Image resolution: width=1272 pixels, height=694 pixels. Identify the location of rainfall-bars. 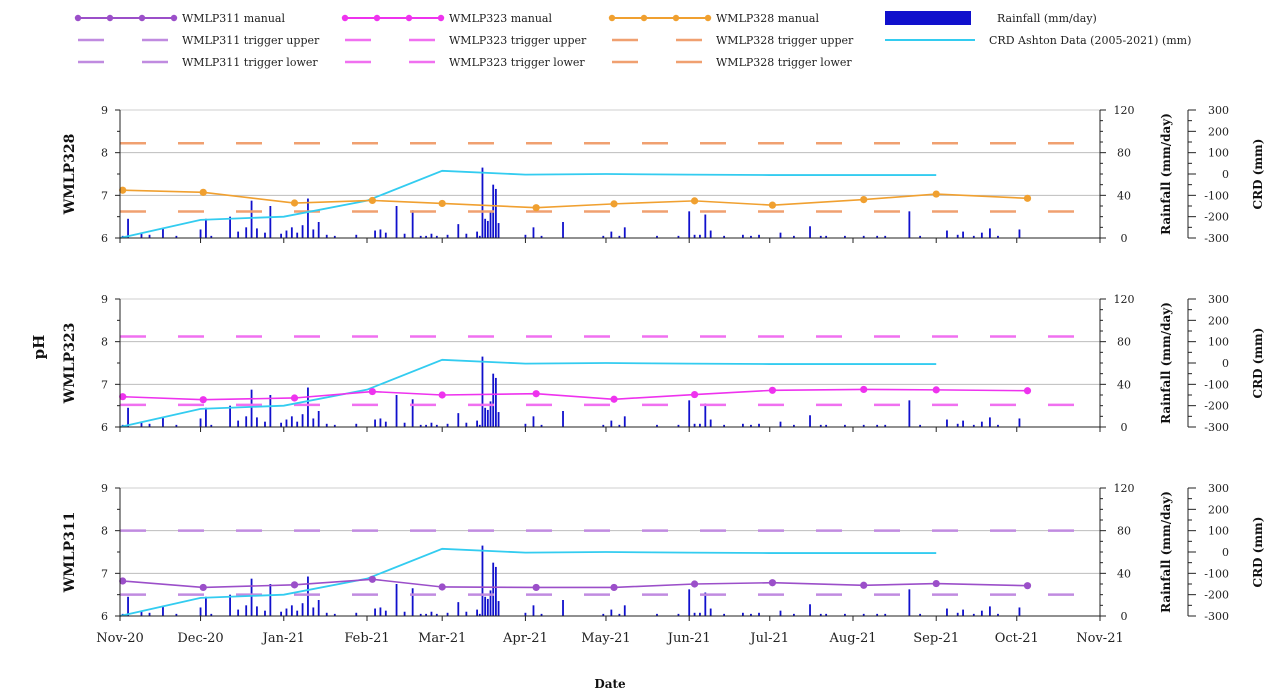
(571, 202).